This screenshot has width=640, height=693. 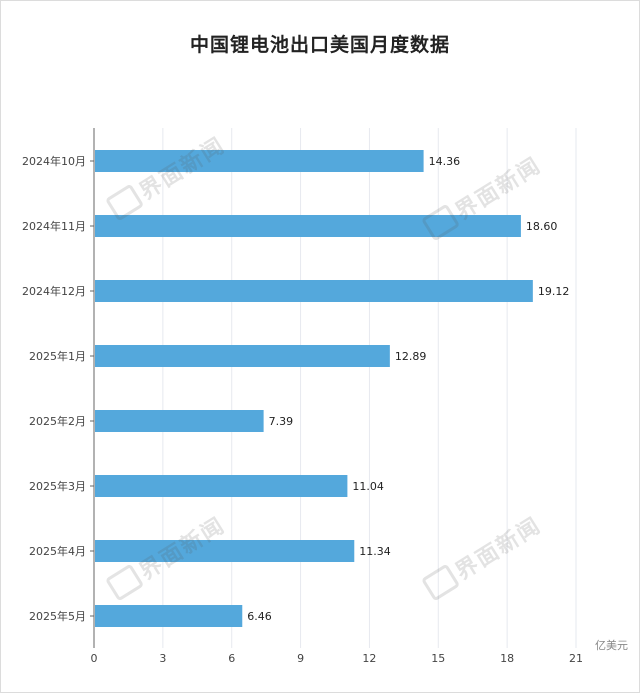 What do you see at coordinates (231, 658) in the screenshot?
I see `x-tick-label: 6` at bounding box center [231, 658].